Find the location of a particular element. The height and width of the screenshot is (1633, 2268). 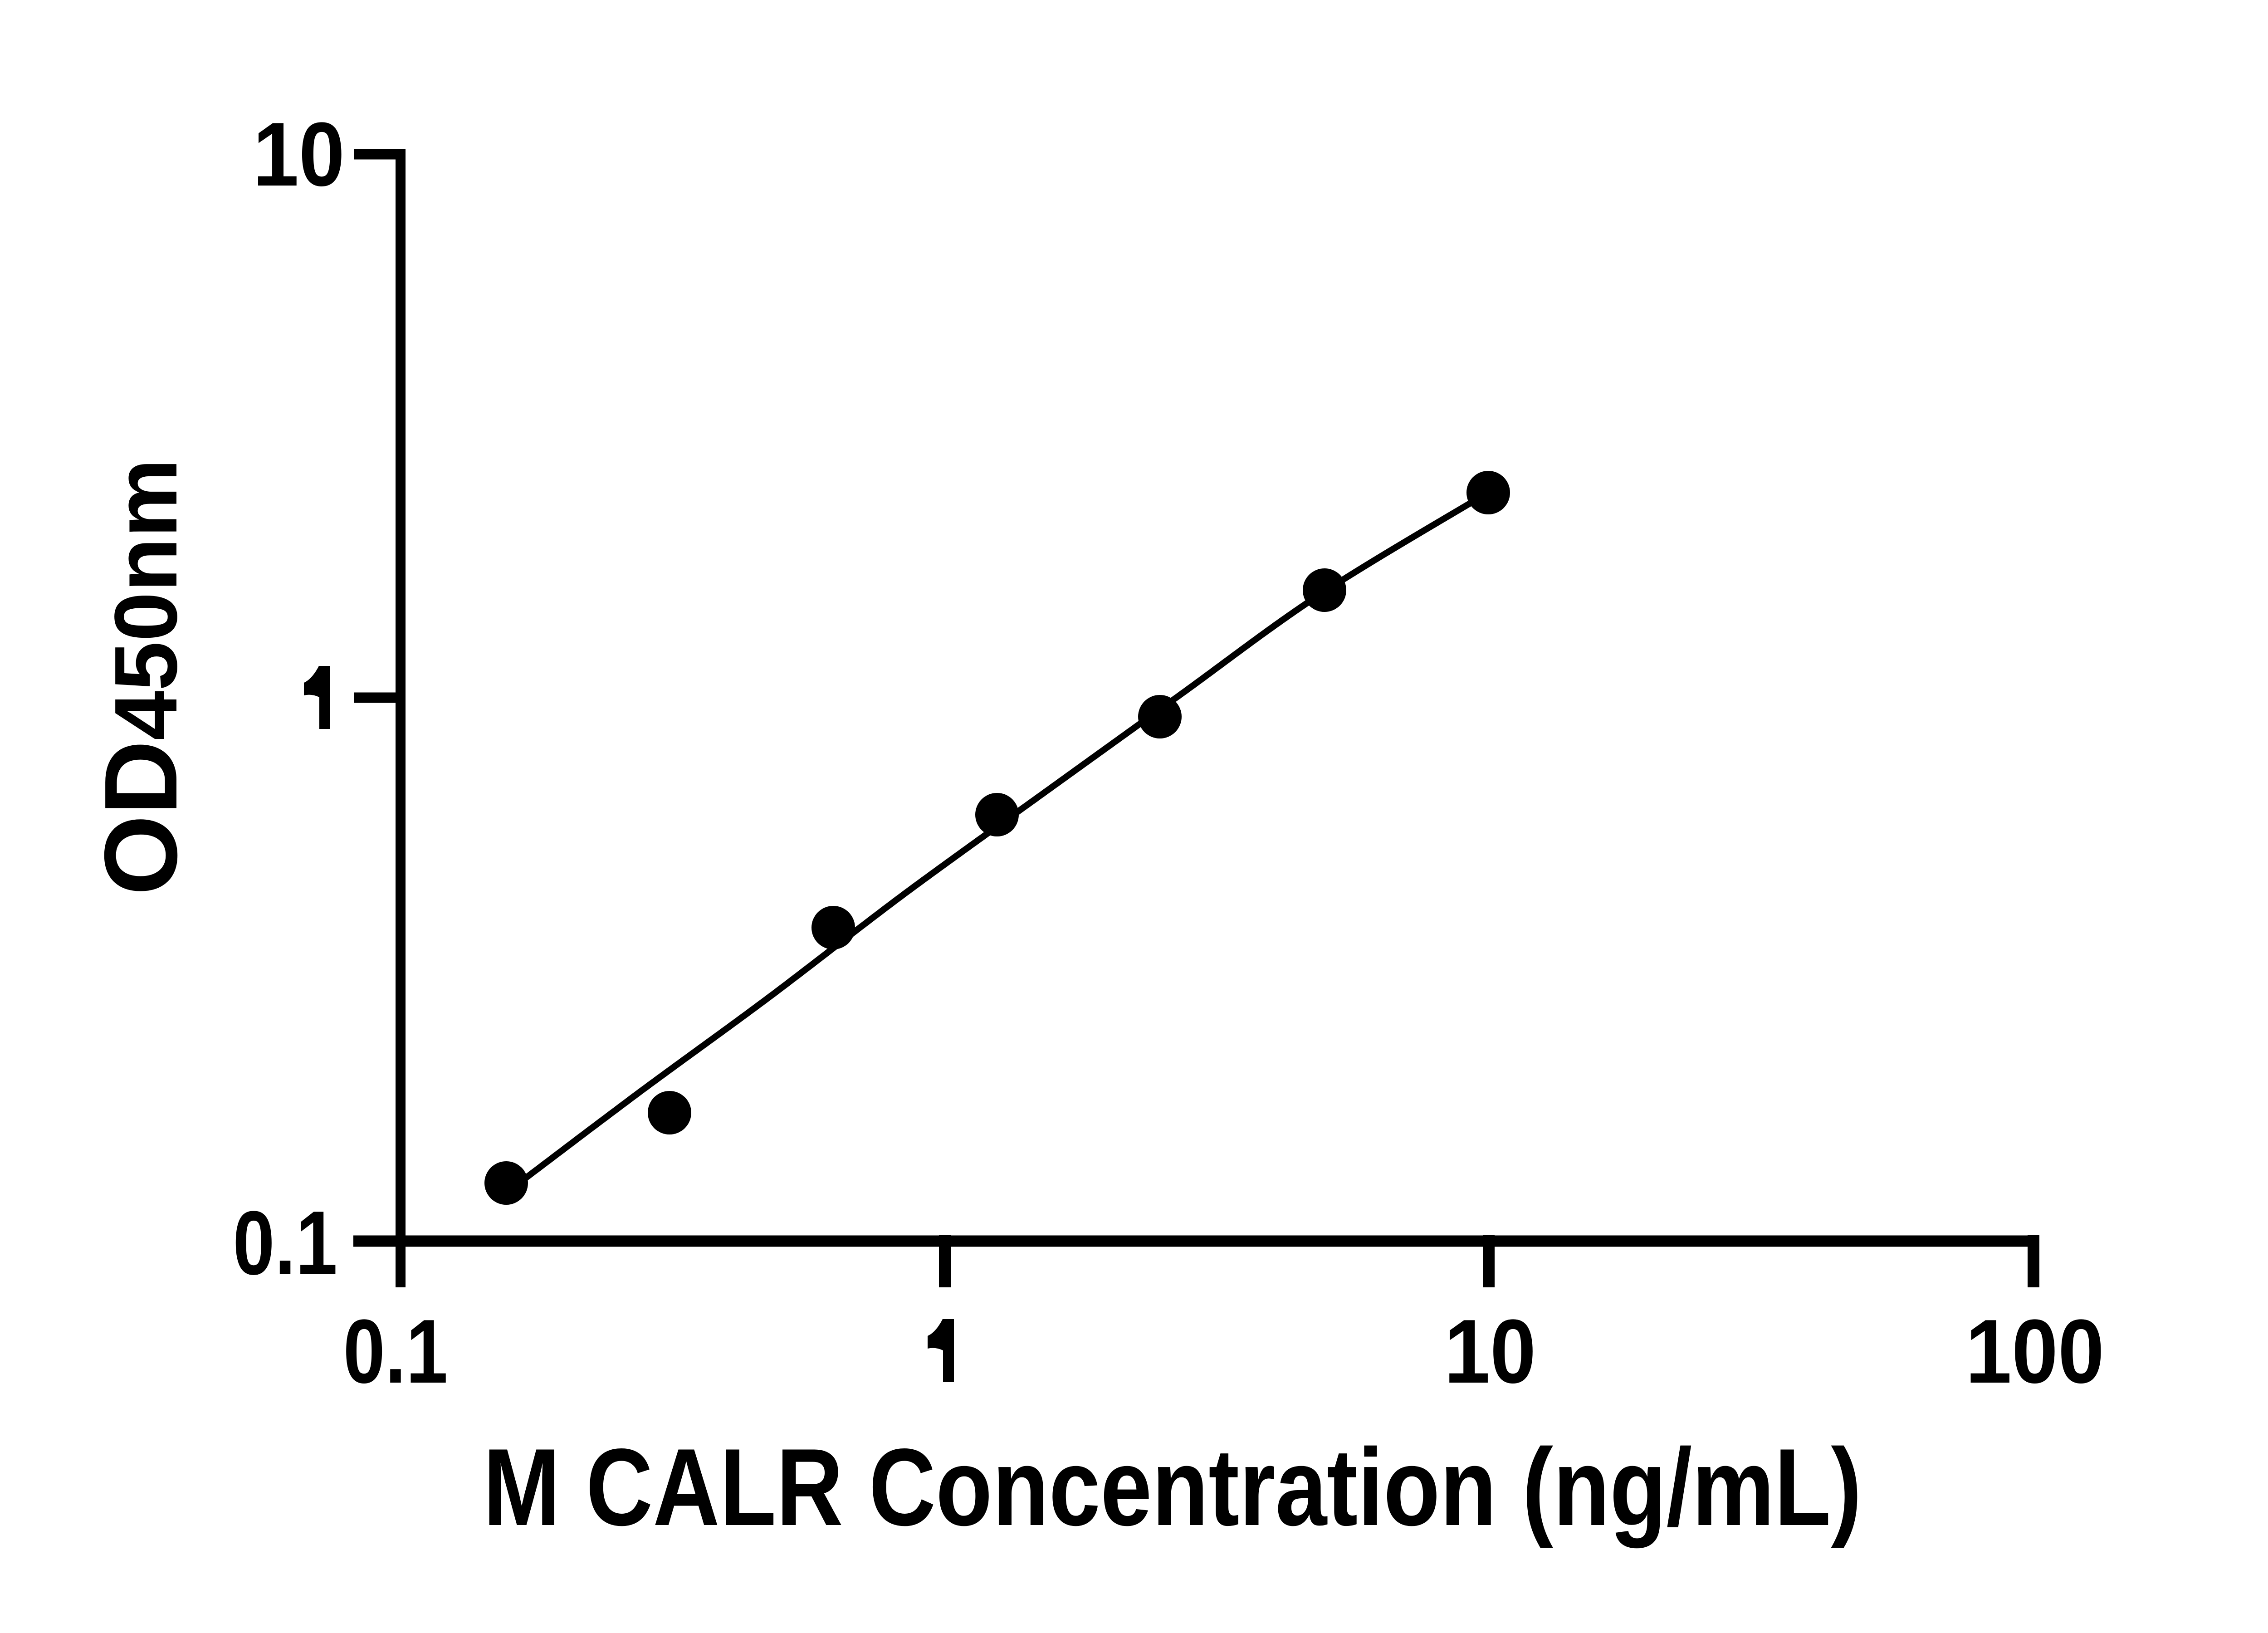

svg-text: OD450nm is located at coordinates (141, 677).